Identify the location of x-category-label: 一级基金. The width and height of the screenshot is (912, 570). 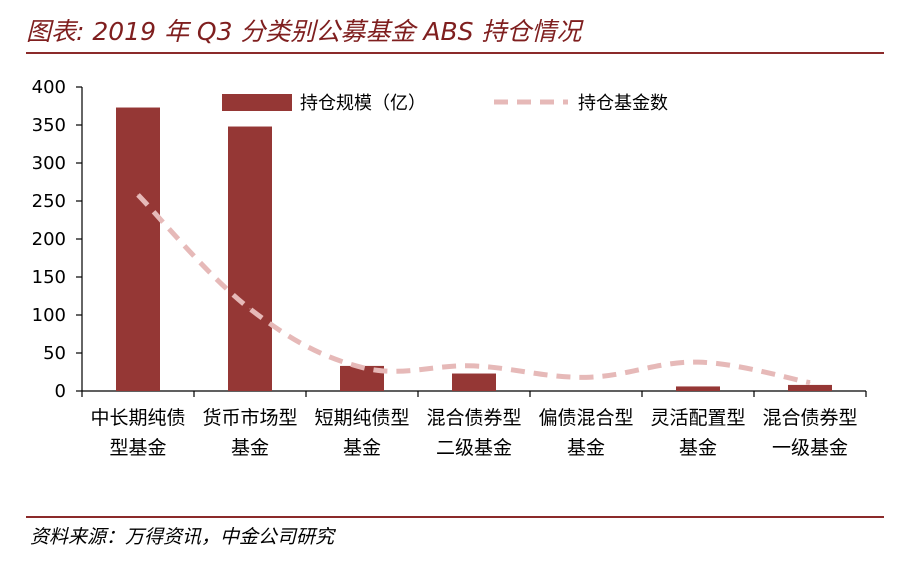
(810, 448).